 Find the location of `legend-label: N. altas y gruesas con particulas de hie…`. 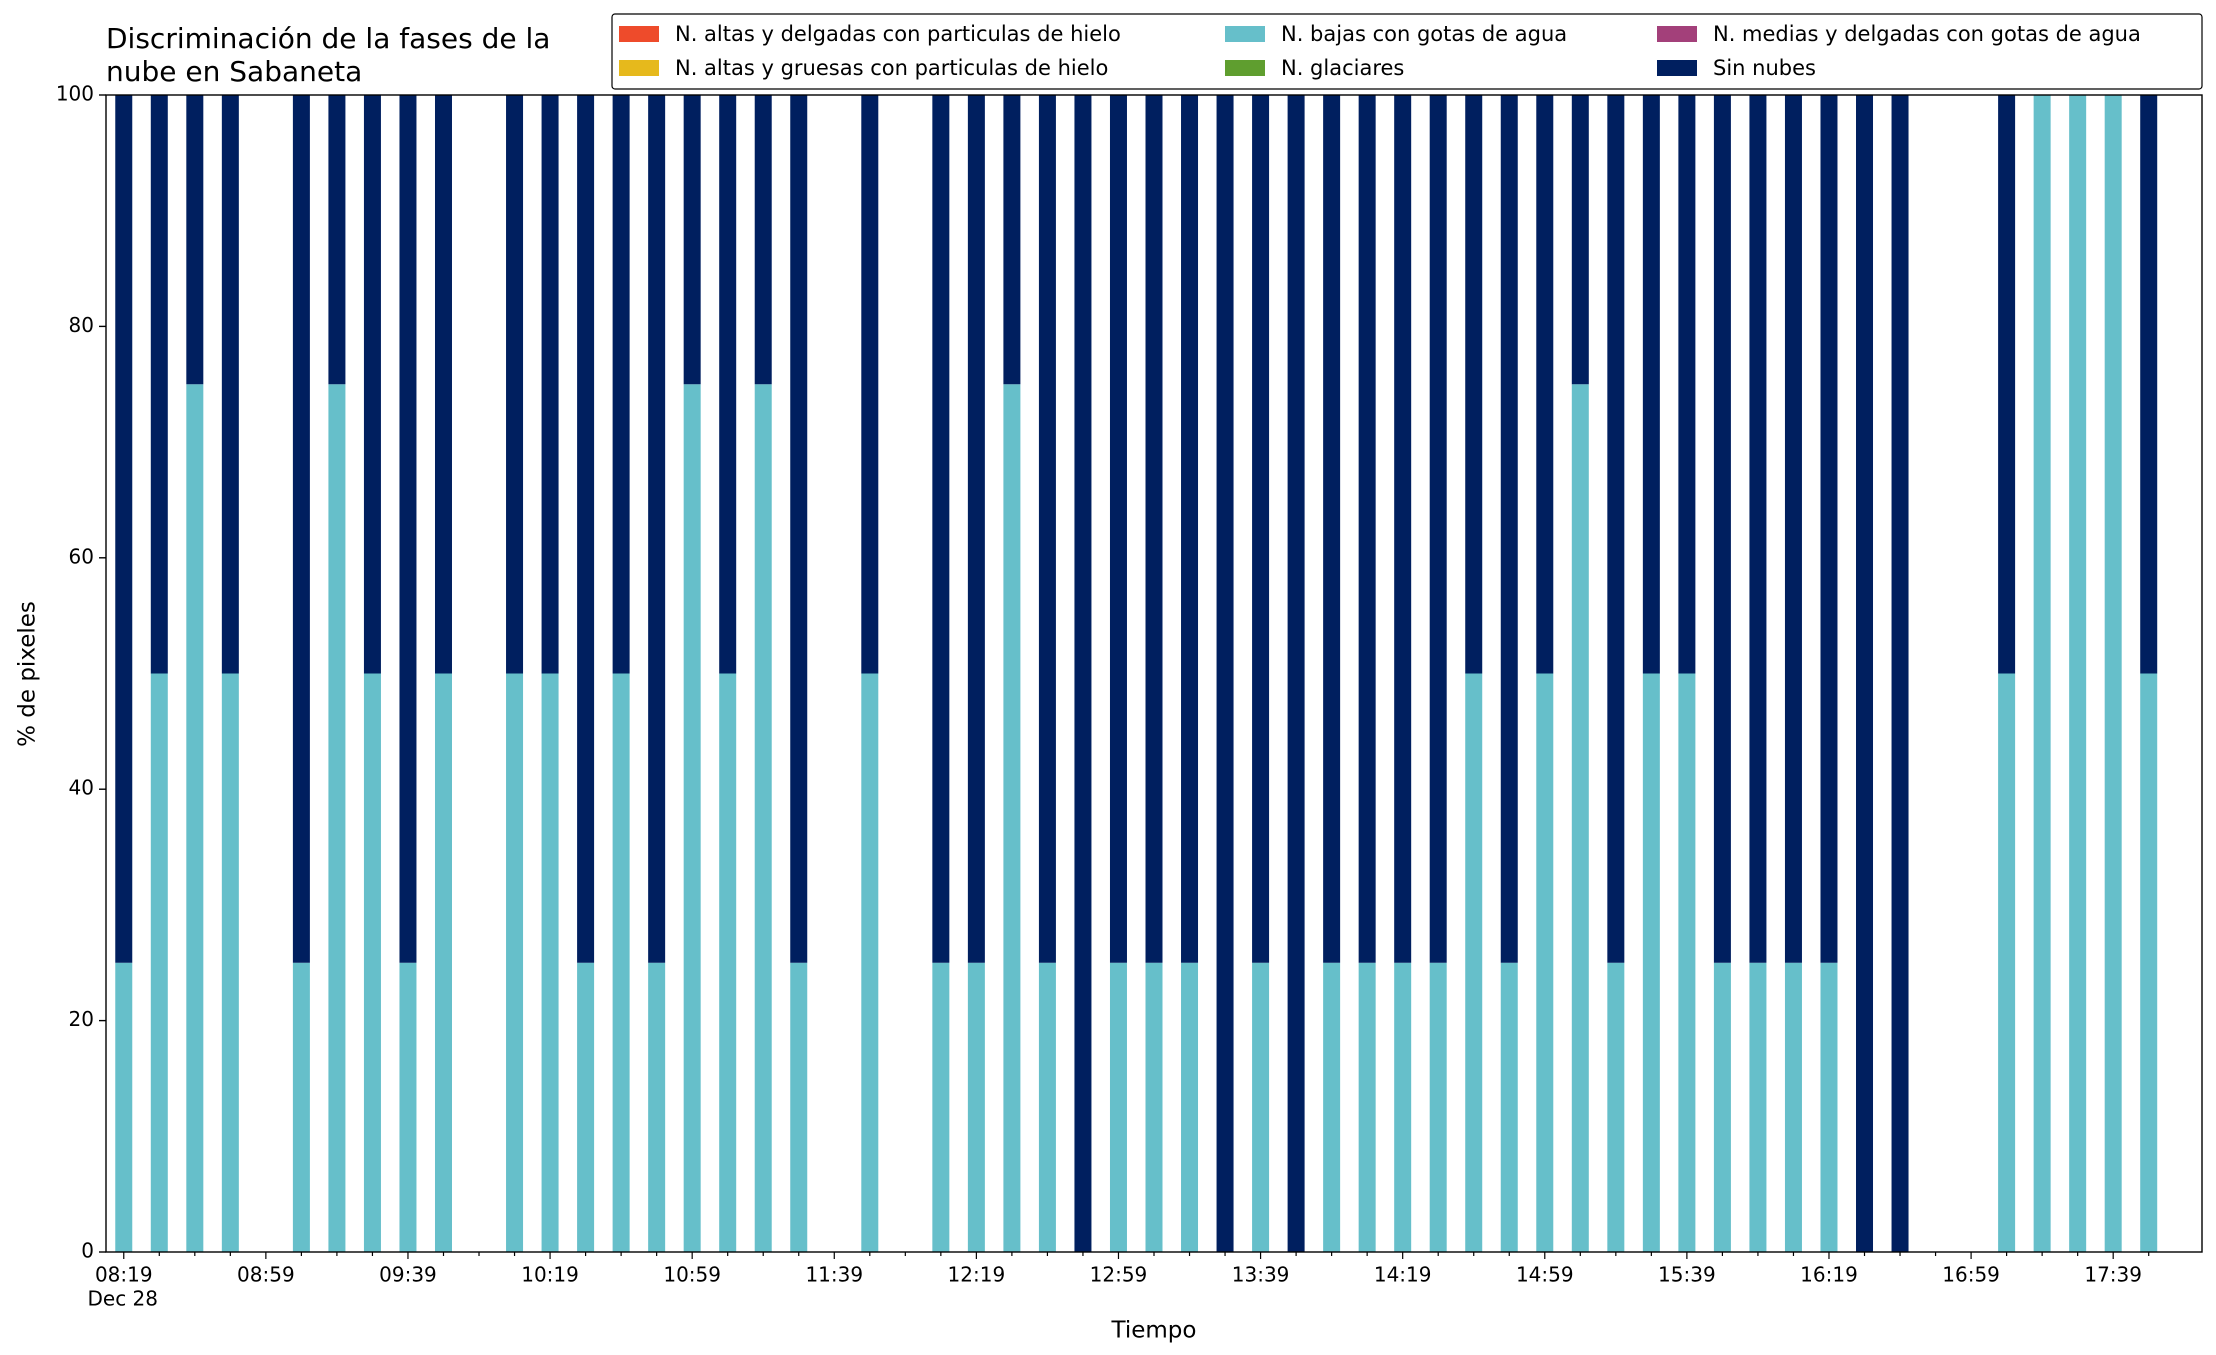

legend-label: N. altas y gruesas con particulas de hie… is located at coordinates (891, 68).